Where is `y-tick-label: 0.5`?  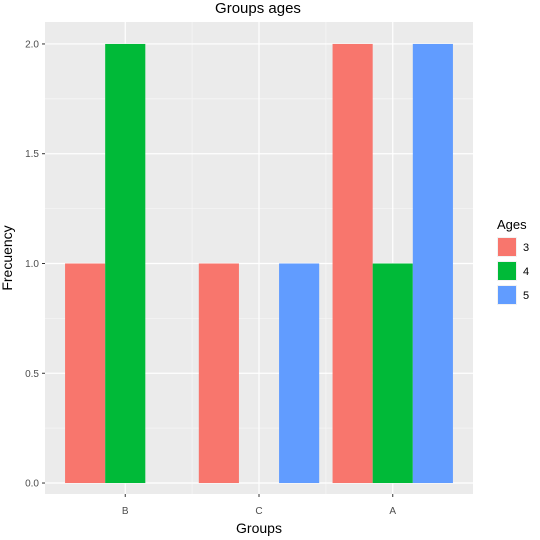 y-tick-label: 0.5 is located at coordinates (32, 374).